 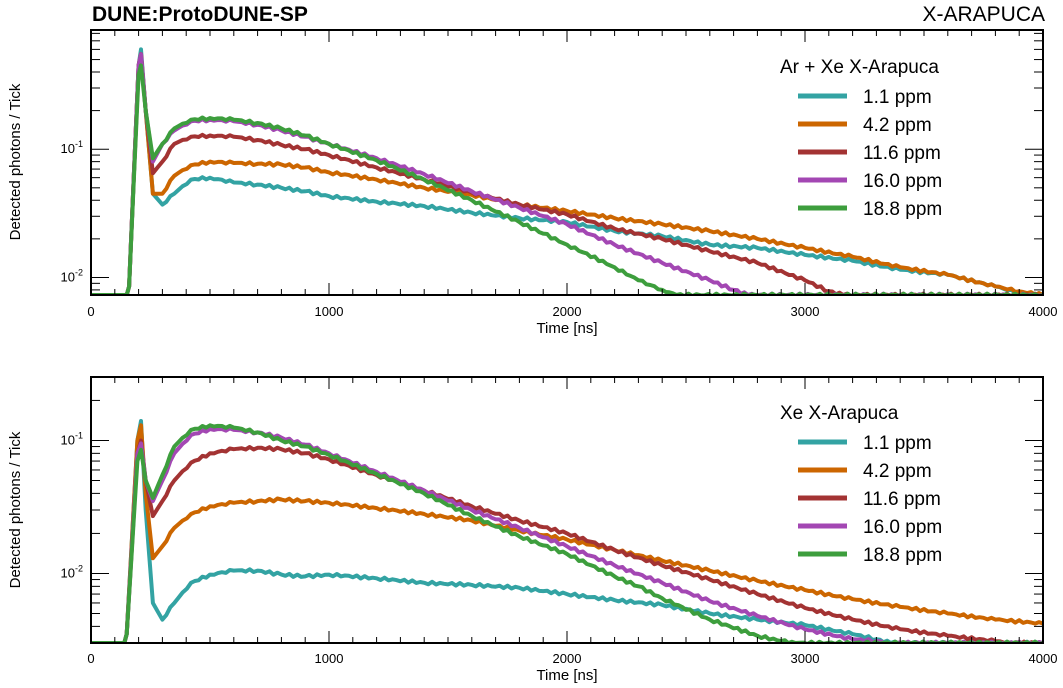 I want to click on detector-label: X-ARAPUCA, so click(x=983, y=14).